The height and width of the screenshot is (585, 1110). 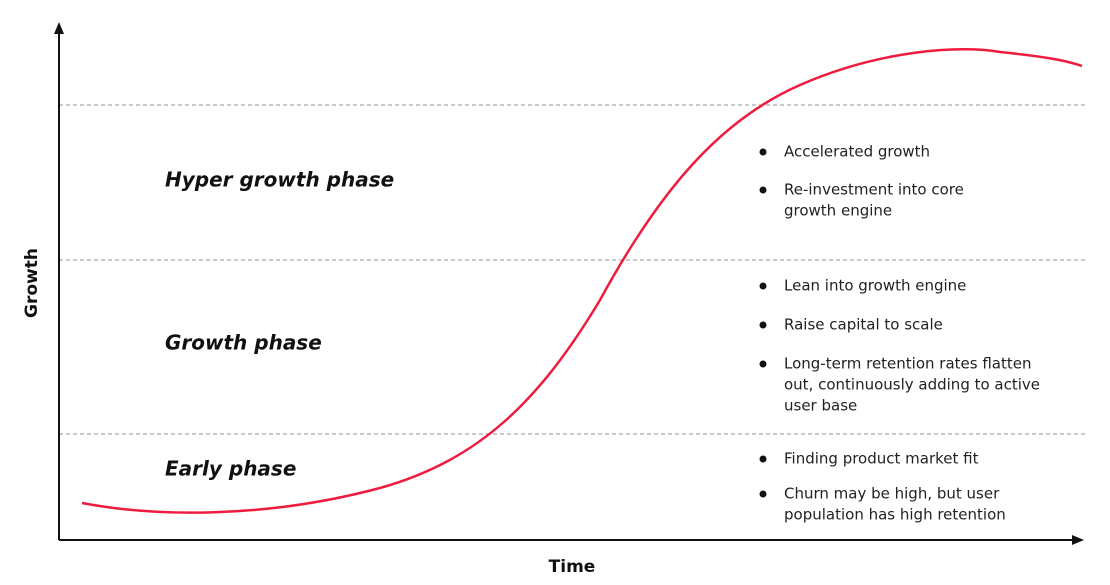 I want to click on phase-label: Early phase, so click(x=230, y=469).